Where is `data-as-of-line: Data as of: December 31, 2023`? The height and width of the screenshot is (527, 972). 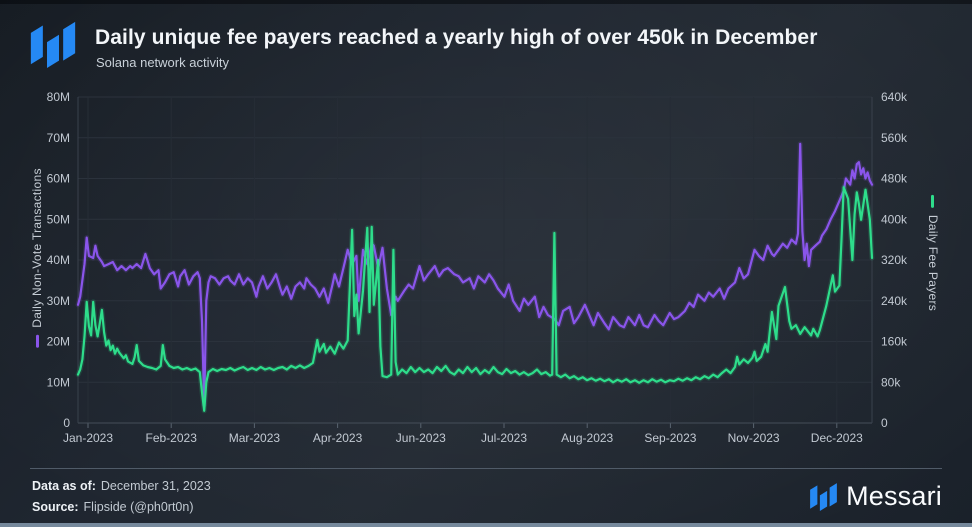
data-as-of-line: Data as of: December 31, 2023 is located at coordinates (121, 486).